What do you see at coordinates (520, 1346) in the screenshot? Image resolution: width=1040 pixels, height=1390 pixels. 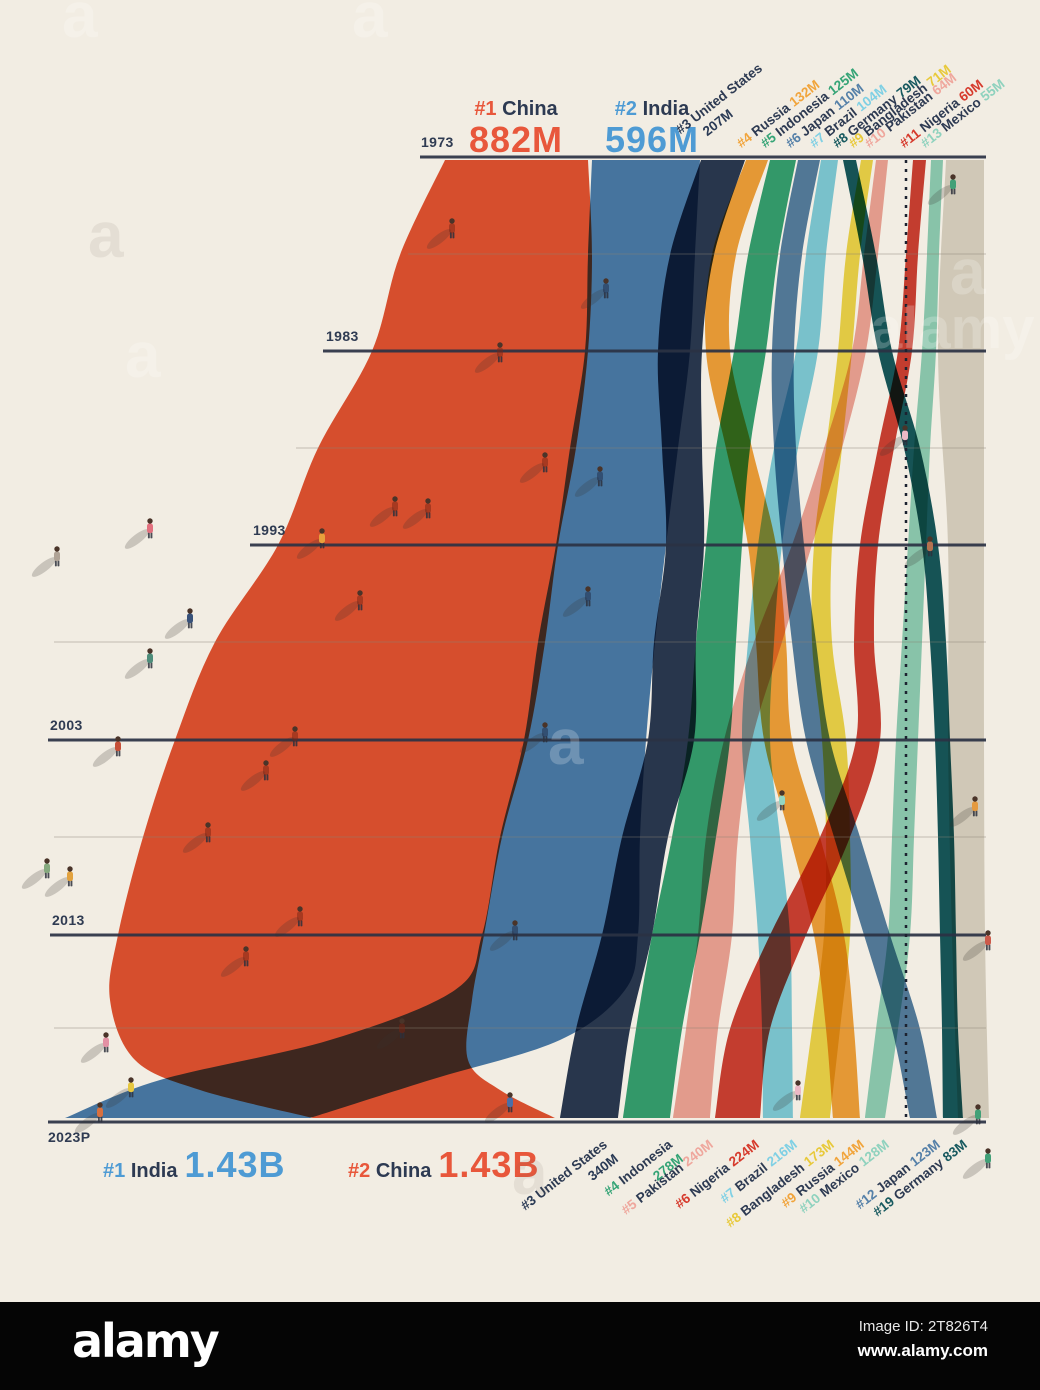 I see `alamy-footer-bar: alamy Image ID: 2T826T4 www.alamy.com` at bounding box center [520, 1346].